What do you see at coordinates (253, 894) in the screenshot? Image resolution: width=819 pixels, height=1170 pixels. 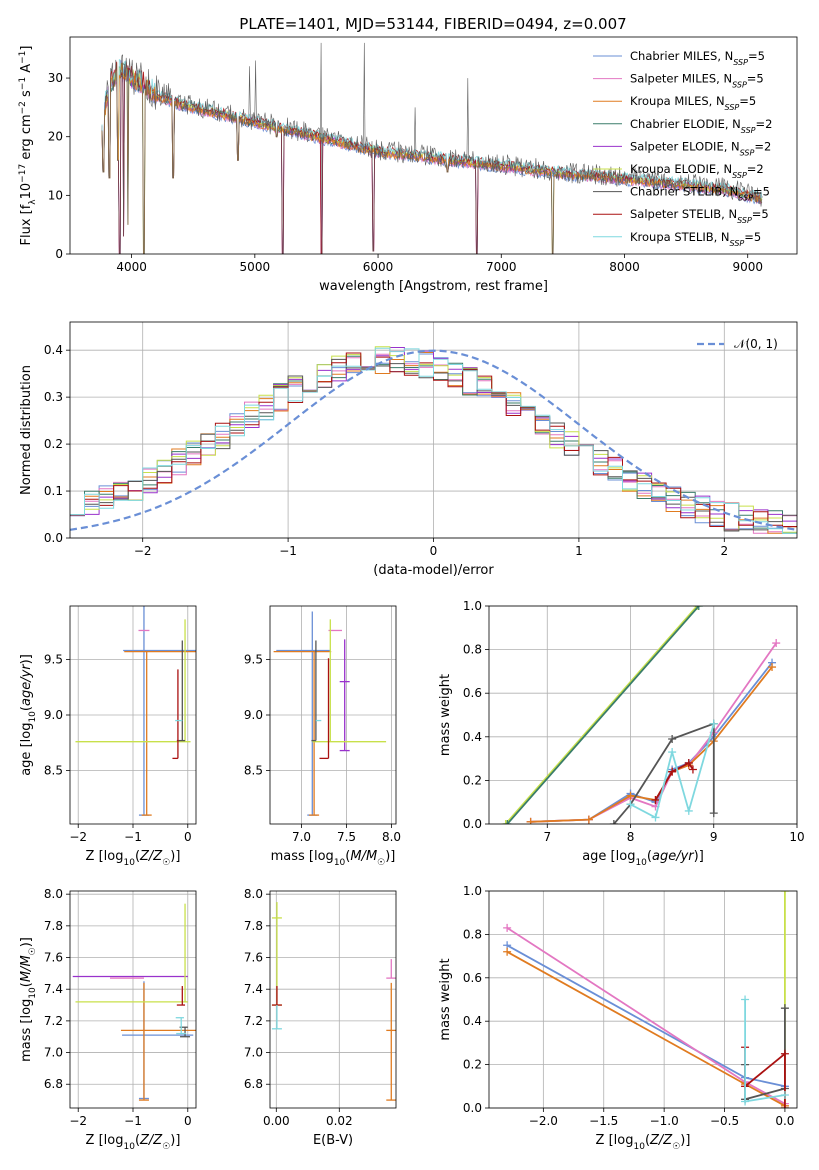 I see `tick-label-y: 8.0` at bounding box center [253, 894].